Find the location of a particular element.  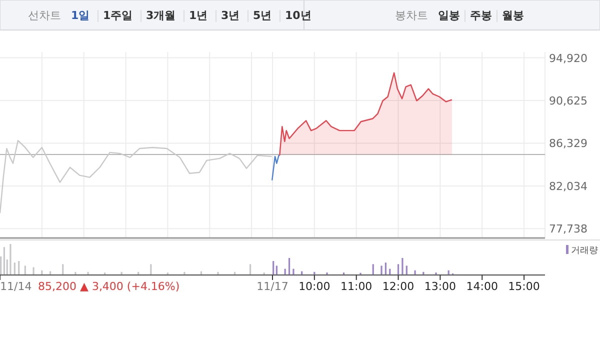

legend-label: 거래량 is located at coordinates (584, 251).